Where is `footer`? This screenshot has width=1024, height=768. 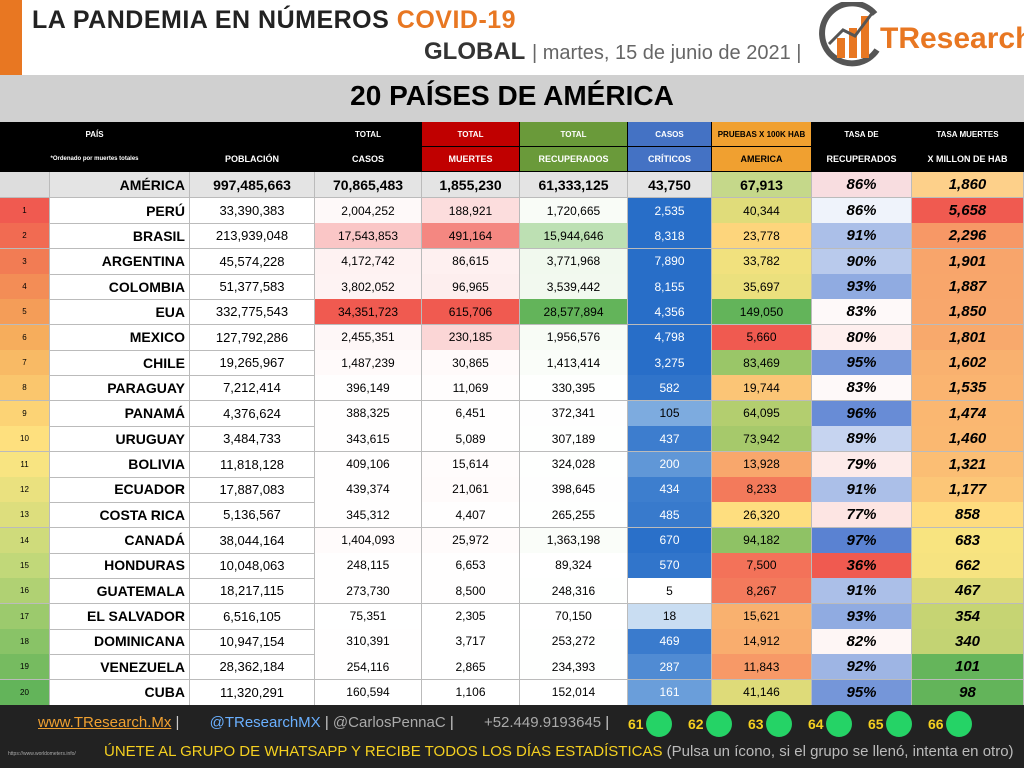 footer is located at coordinates (512, 736).